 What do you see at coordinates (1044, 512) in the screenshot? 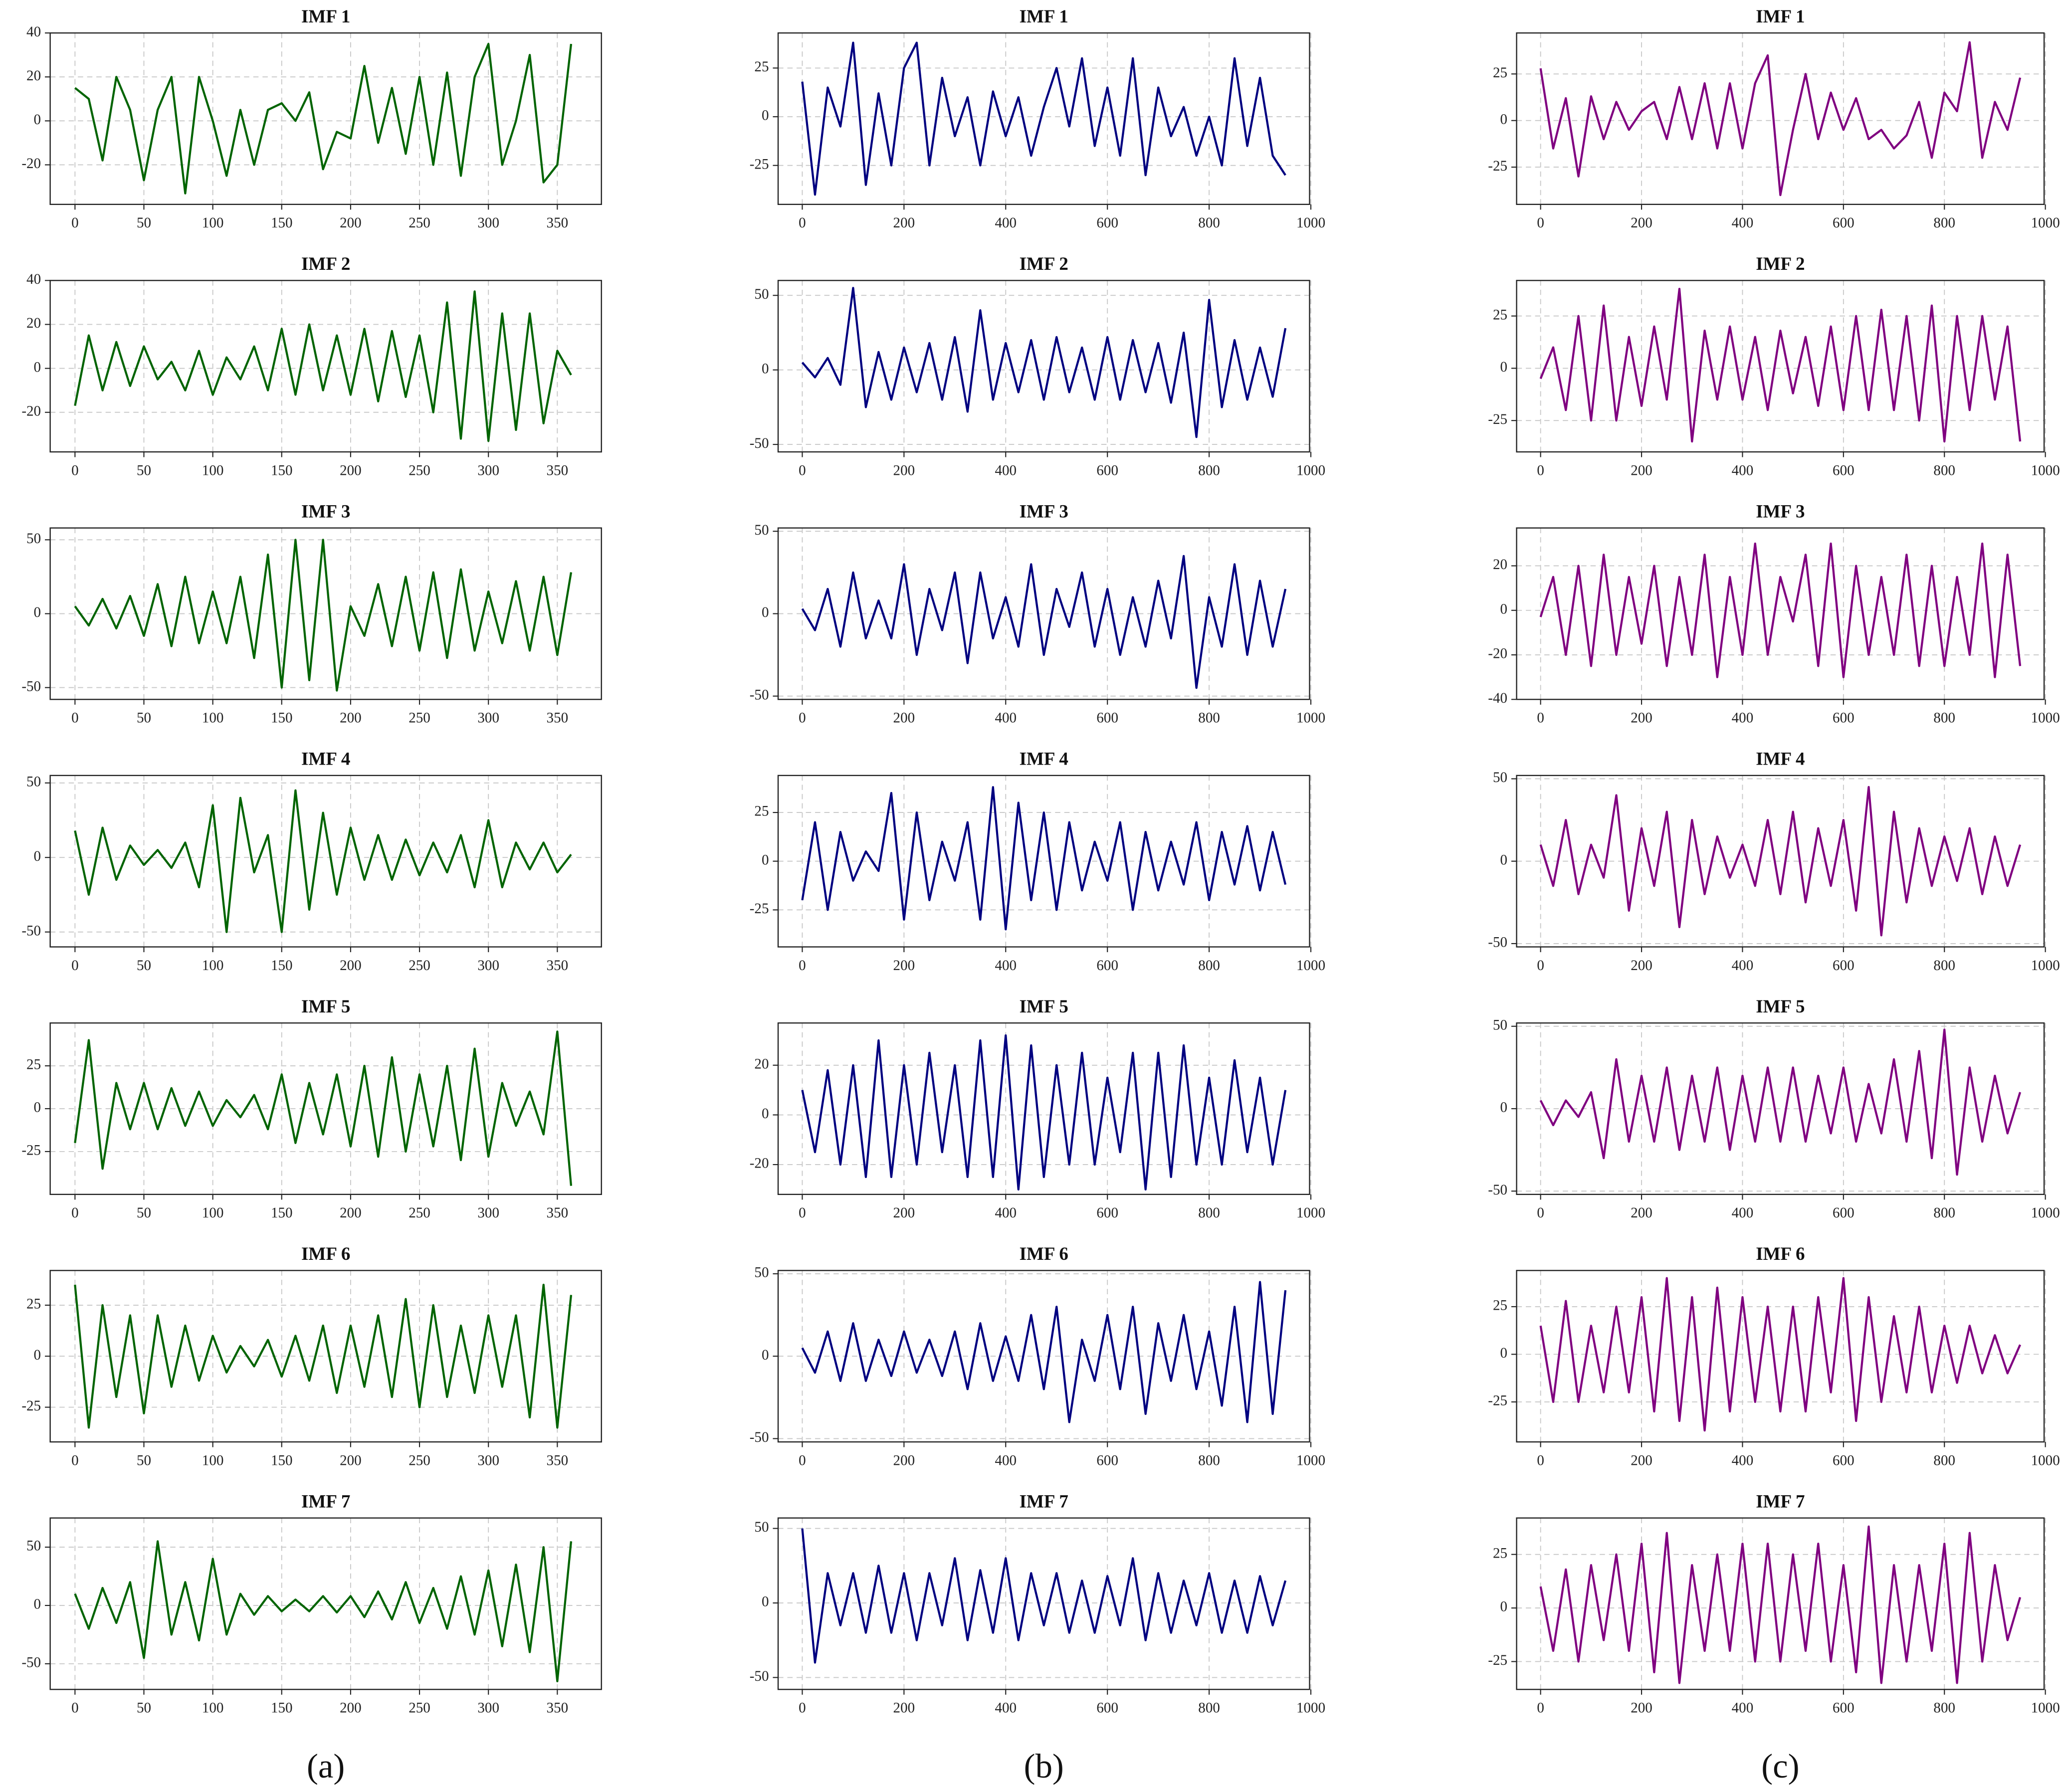
I see `subplot-title: IMF 3` at bounding box center [1044, 512].